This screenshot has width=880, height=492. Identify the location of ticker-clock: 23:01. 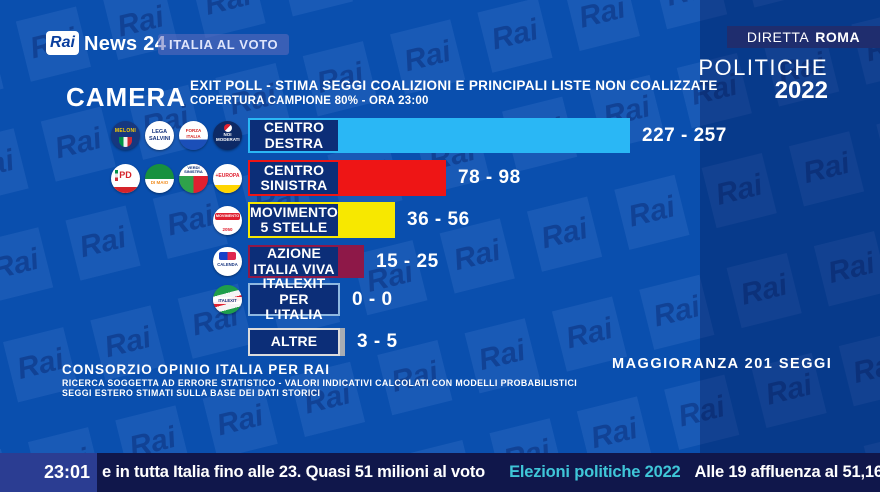
(48, 472).